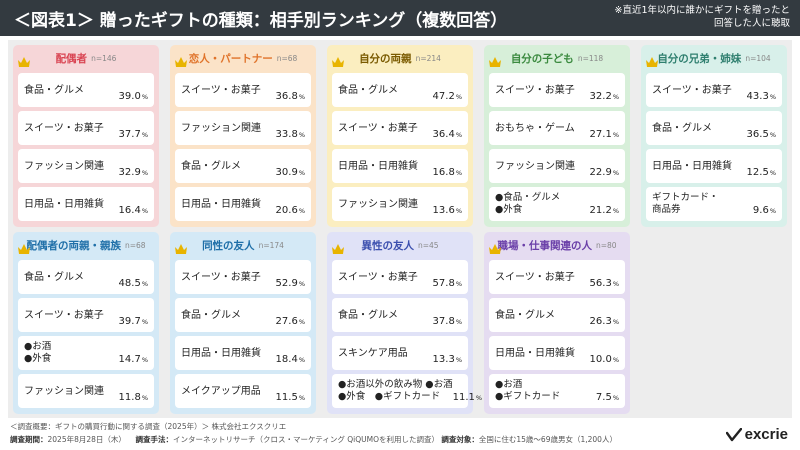 Image resolution: width=800 pixels, height=450 pixels. What do you see at coordinates (460, 439) in the screenshot?
I see `footer-target-label: 調査対象：` at bounding box center [460, 439].